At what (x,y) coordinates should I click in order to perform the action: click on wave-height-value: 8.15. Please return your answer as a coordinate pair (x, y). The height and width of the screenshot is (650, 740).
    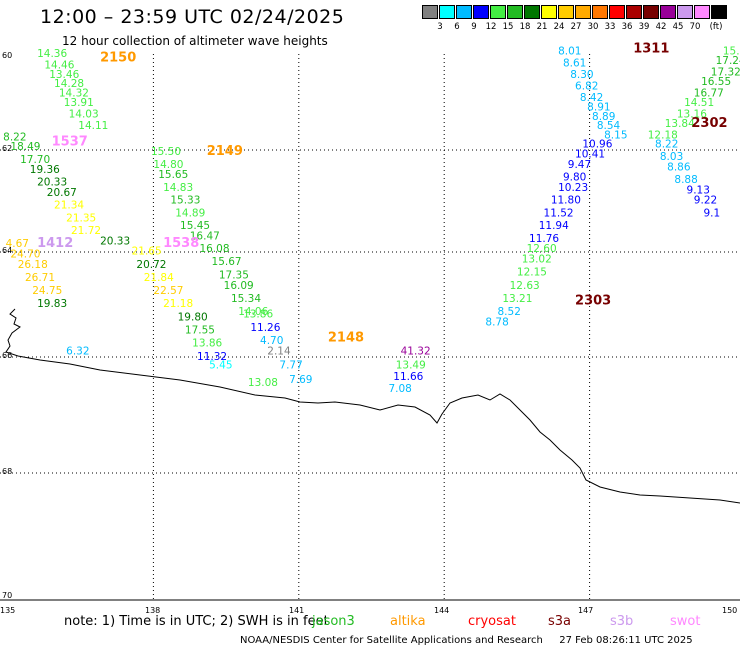
    Looking at the image, I should click on (615, 135).